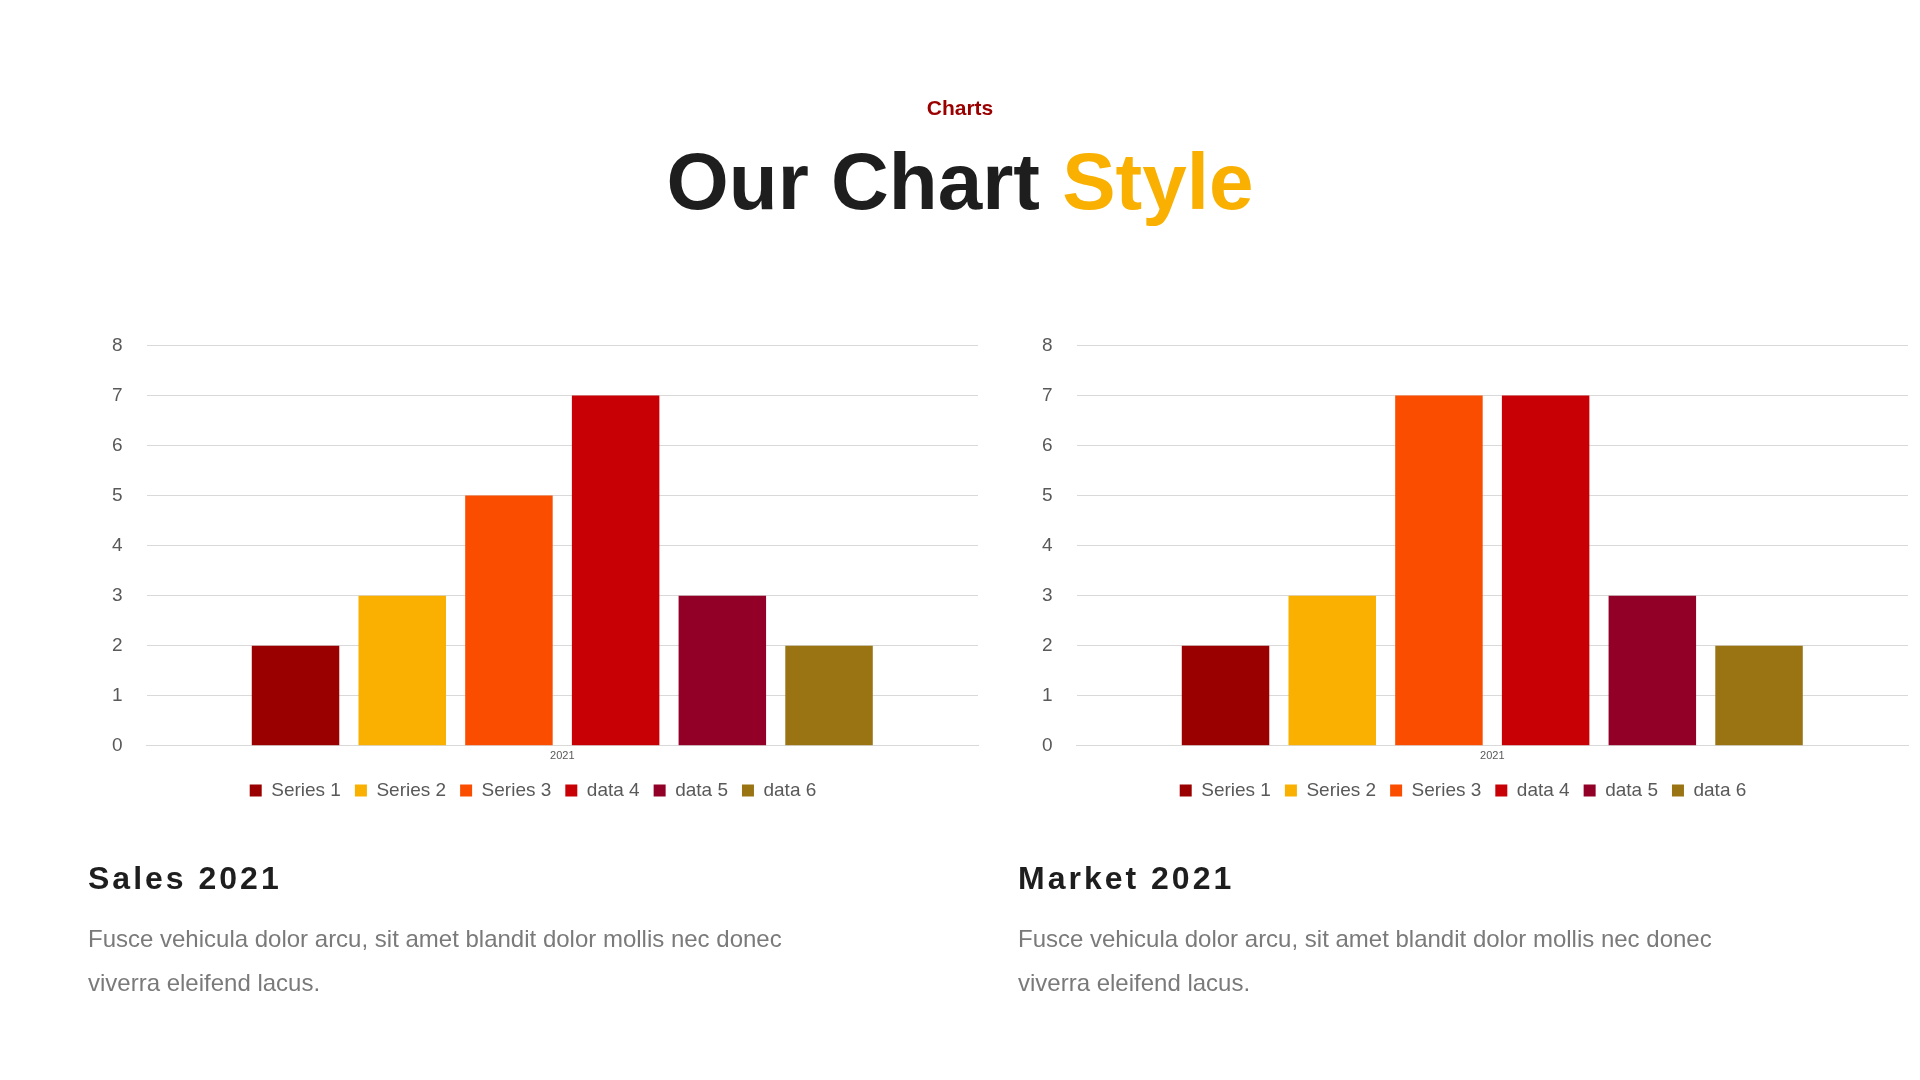 This screenshot has width=1920, height=1080. Describe the element at coordinates (1127, 878) in the screenshot. I see `text: Market 2021` at that location.